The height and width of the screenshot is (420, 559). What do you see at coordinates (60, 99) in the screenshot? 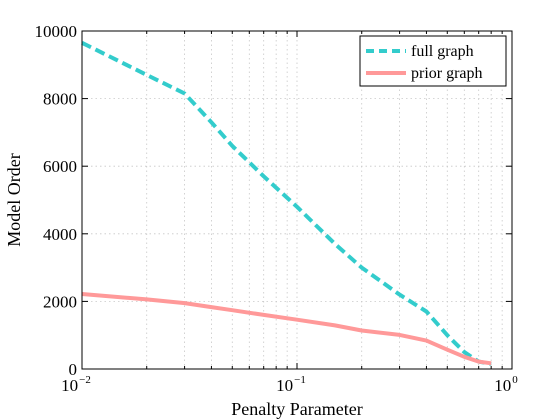
I see `y-tick-label: 8000` at bounding box center [60, 99].